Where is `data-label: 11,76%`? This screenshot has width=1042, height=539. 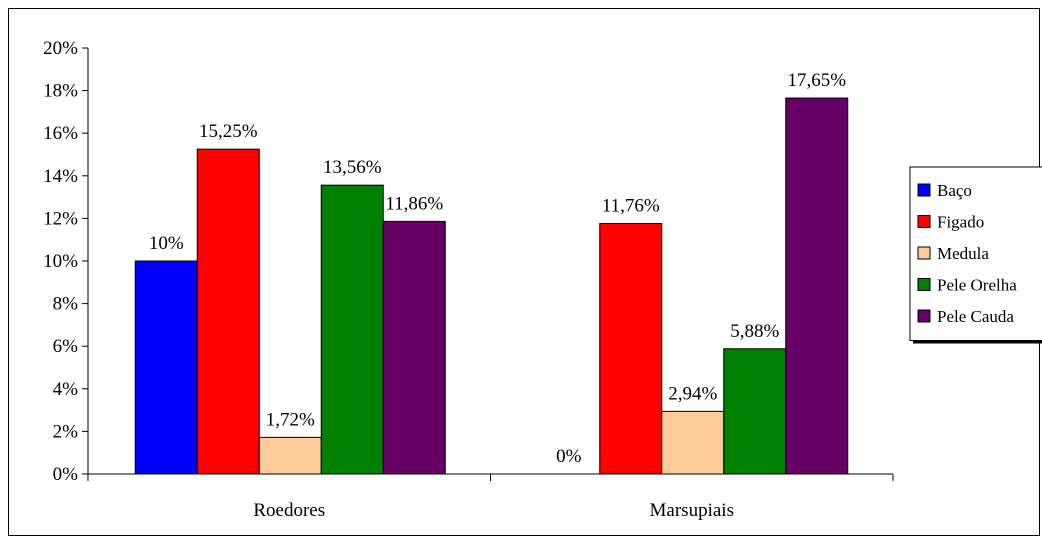 data-label: 11,76% is located at coordinates (631, 206).